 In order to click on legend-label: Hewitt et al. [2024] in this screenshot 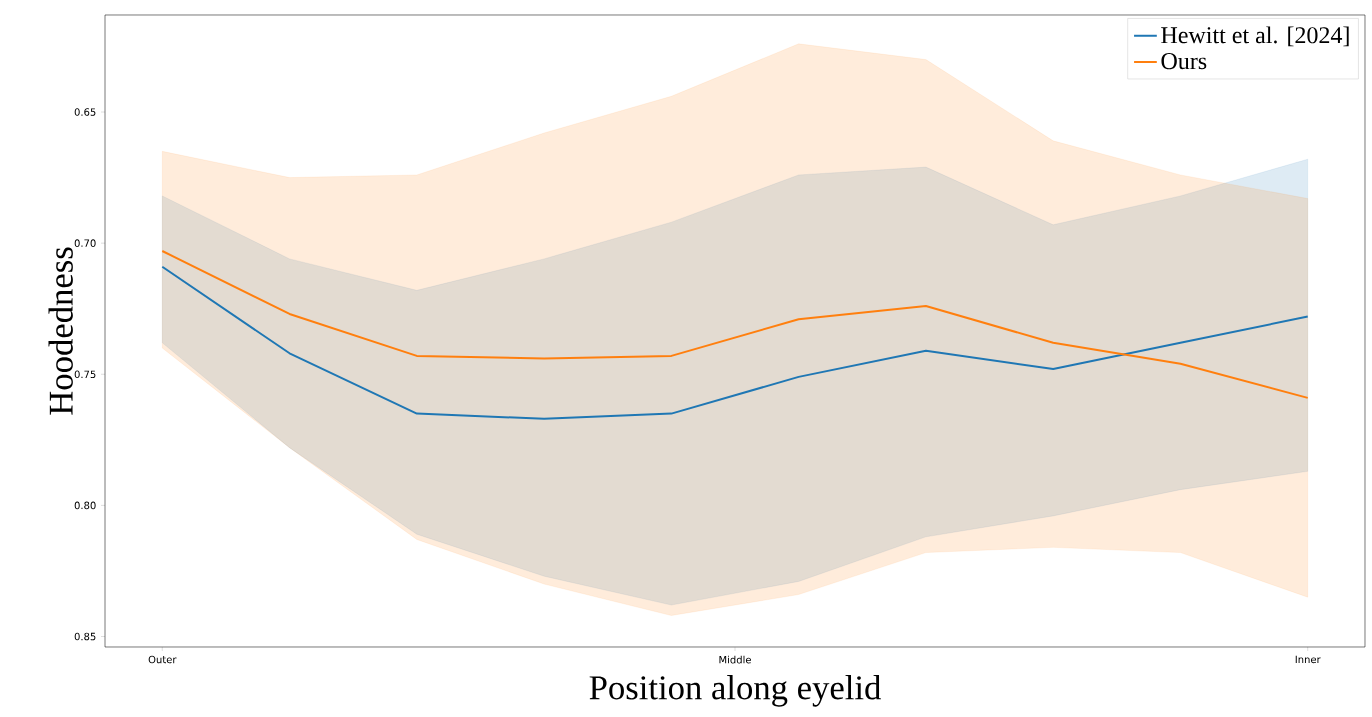, I will do `click(1255, 36)`.